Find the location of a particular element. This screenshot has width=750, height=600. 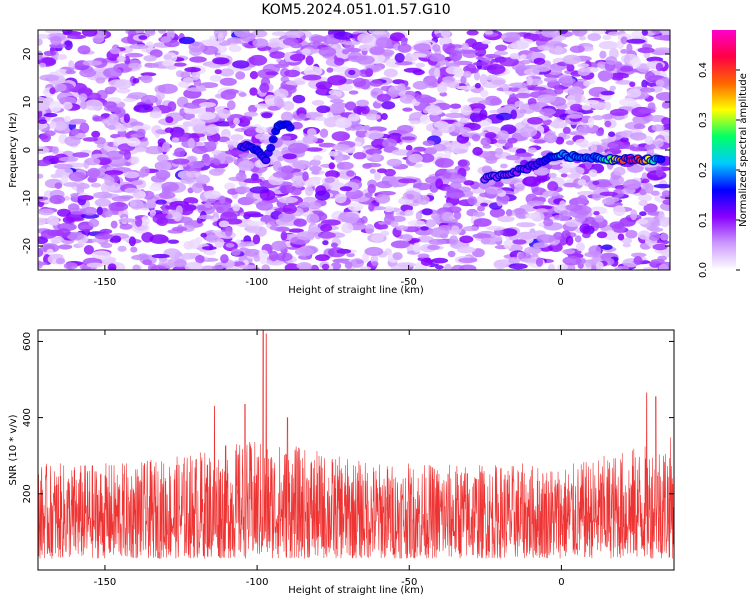

figure-title: KOM5.2024.051.01.57.G10 is located at coordinates (355, 10).